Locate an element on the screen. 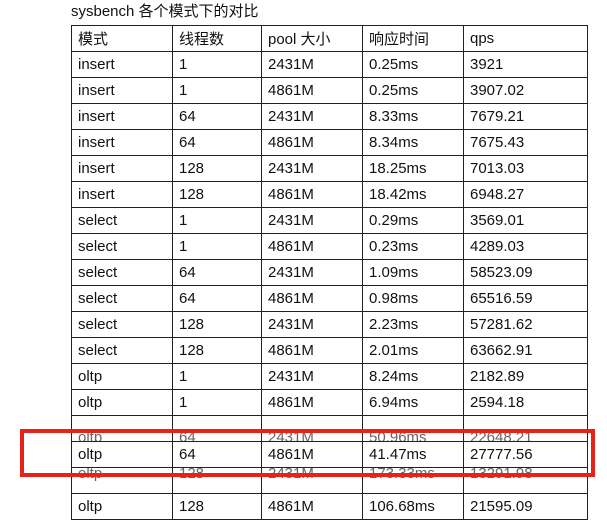 The height and width of the screenshot is (529, 607). response-time-cell: 2.01ms is located at coordinates (413, 350).